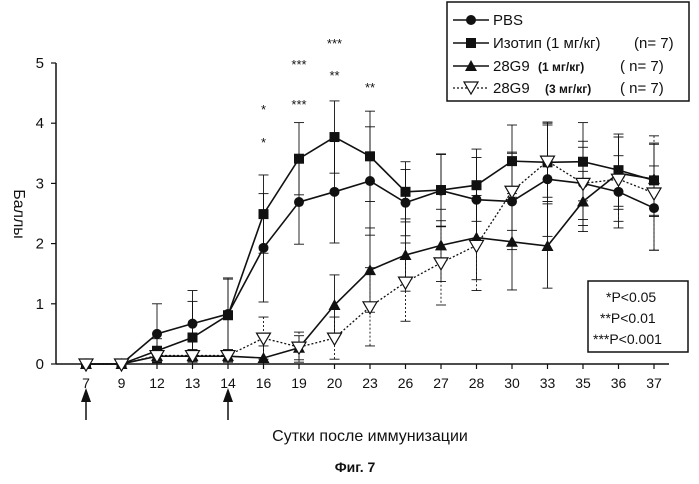  I want to click on y-tick-label: 5, so click(40, 63).